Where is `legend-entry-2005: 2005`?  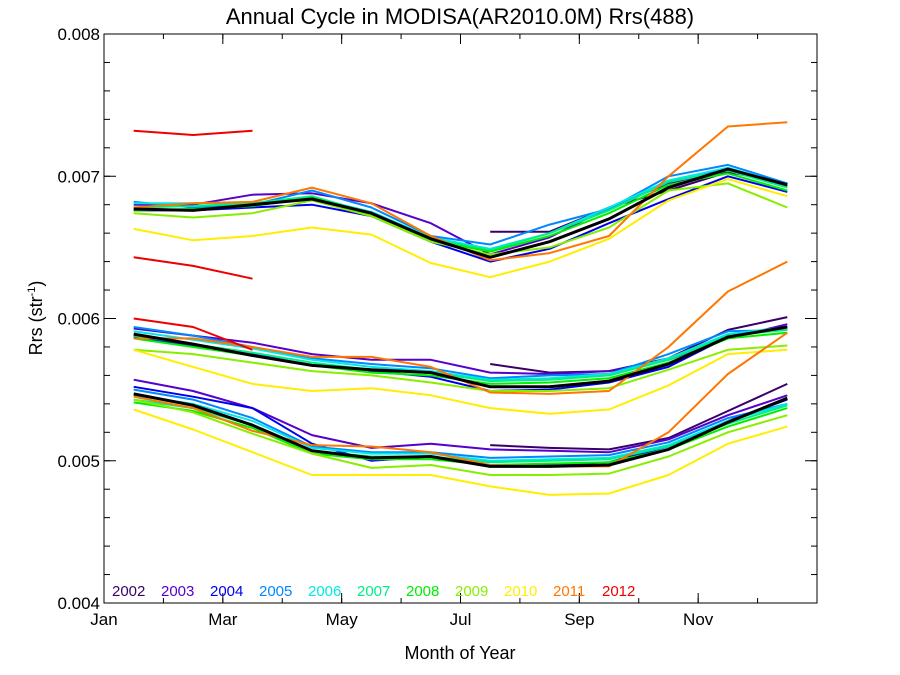 legend-entry-2005: 2005 is located at coordinates (275, 591).